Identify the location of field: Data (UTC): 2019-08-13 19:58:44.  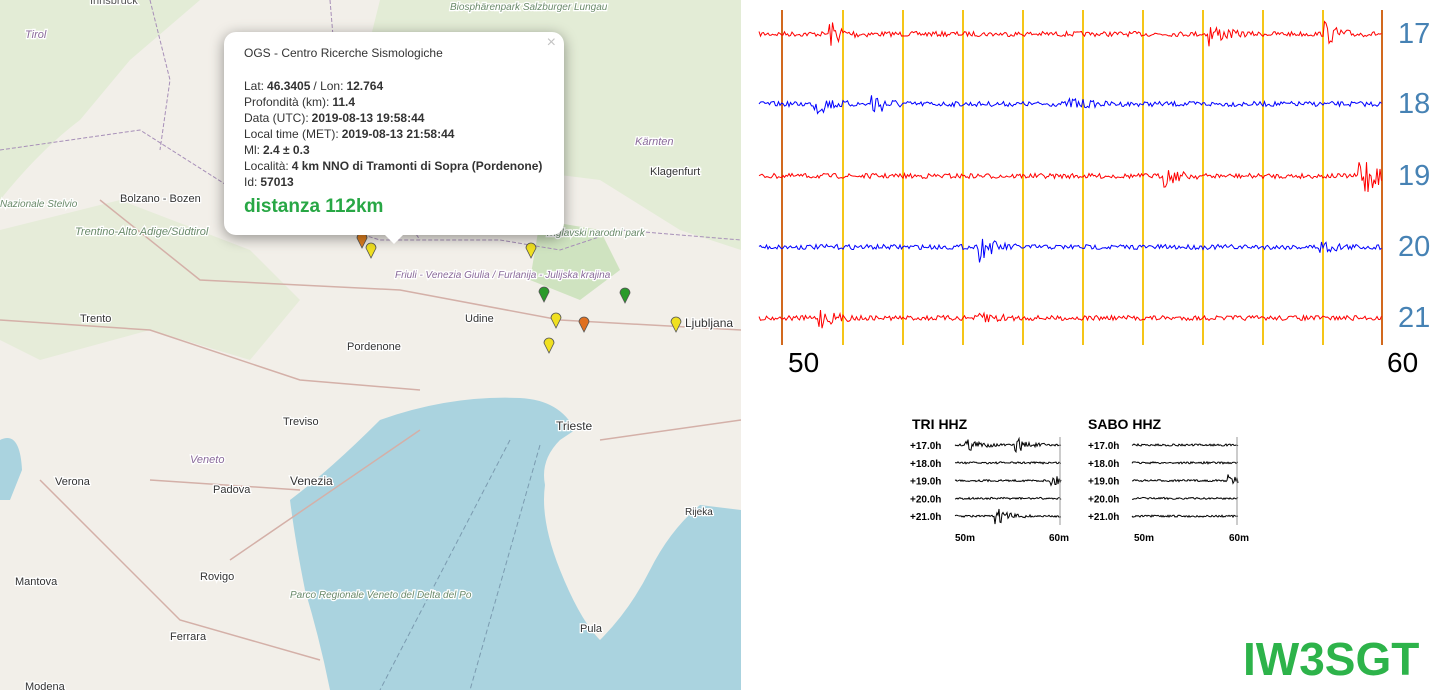
(334, 118).